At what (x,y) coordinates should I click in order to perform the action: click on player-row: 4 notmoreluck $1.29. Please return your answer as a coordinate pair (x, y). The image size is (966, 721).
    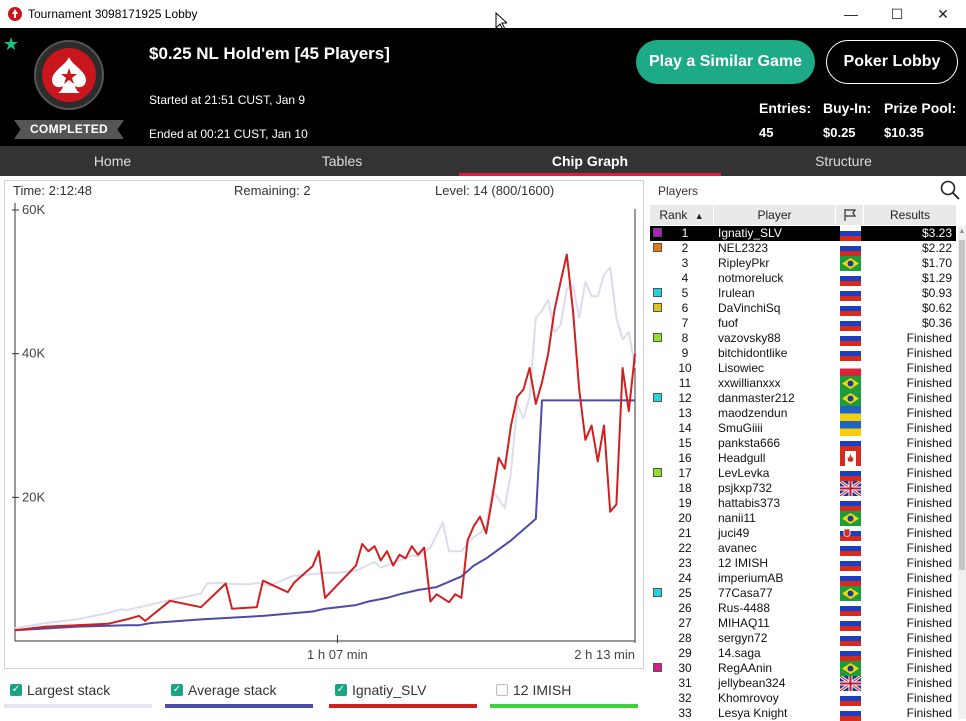
    Looking at the image, I should click on (803, 278).